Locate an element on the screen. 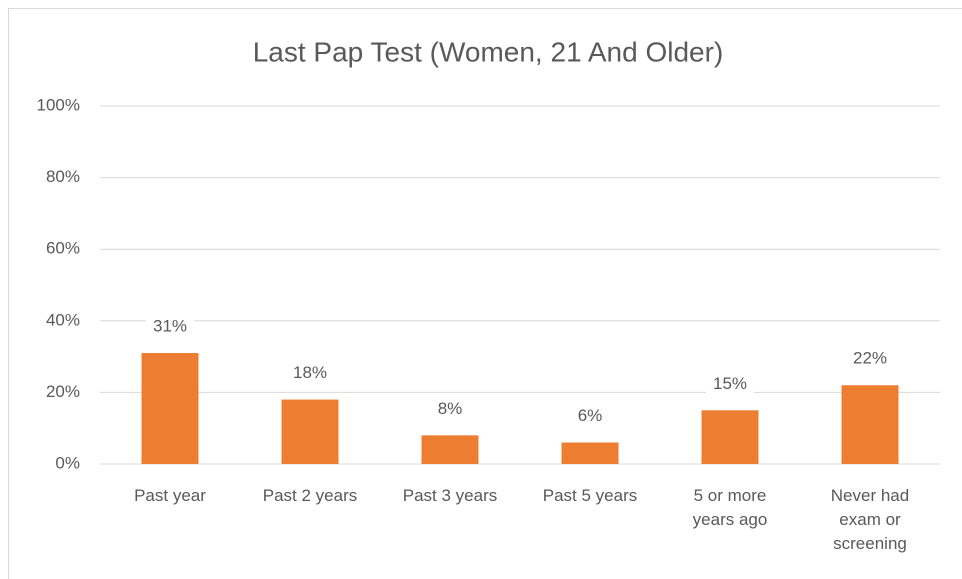 The width and height of the screenshot is (962, 579). y-tick-label: 40% is located at coordinates (63, 319).